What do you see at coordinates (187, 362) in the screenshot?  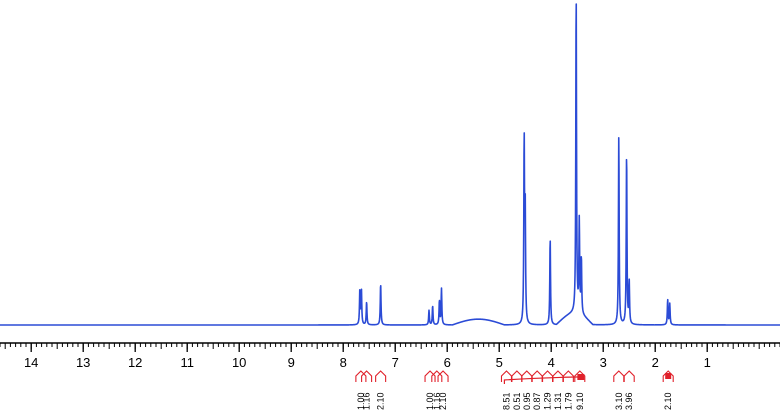 I see `x-tick-label: 11` at bounding box center [187, 362].